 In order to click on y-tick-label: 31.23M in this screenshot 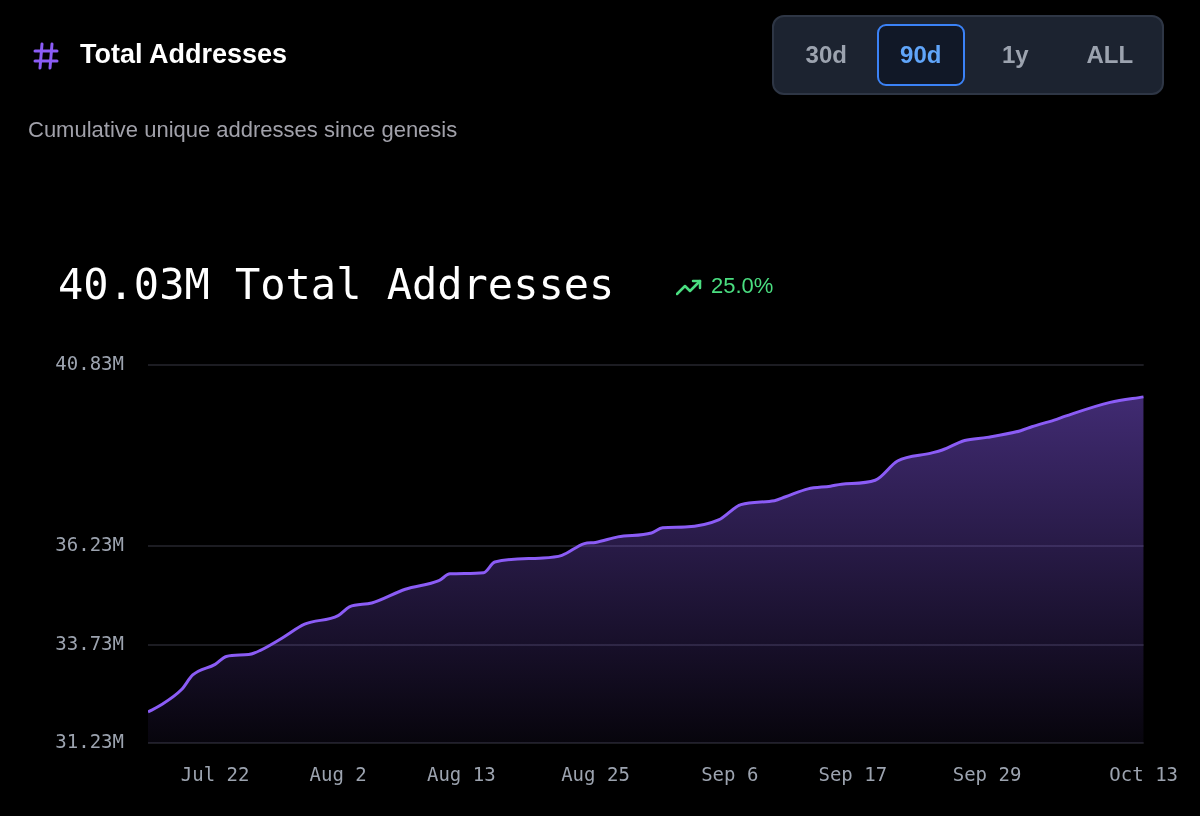, I will do `click(89, 740)`.